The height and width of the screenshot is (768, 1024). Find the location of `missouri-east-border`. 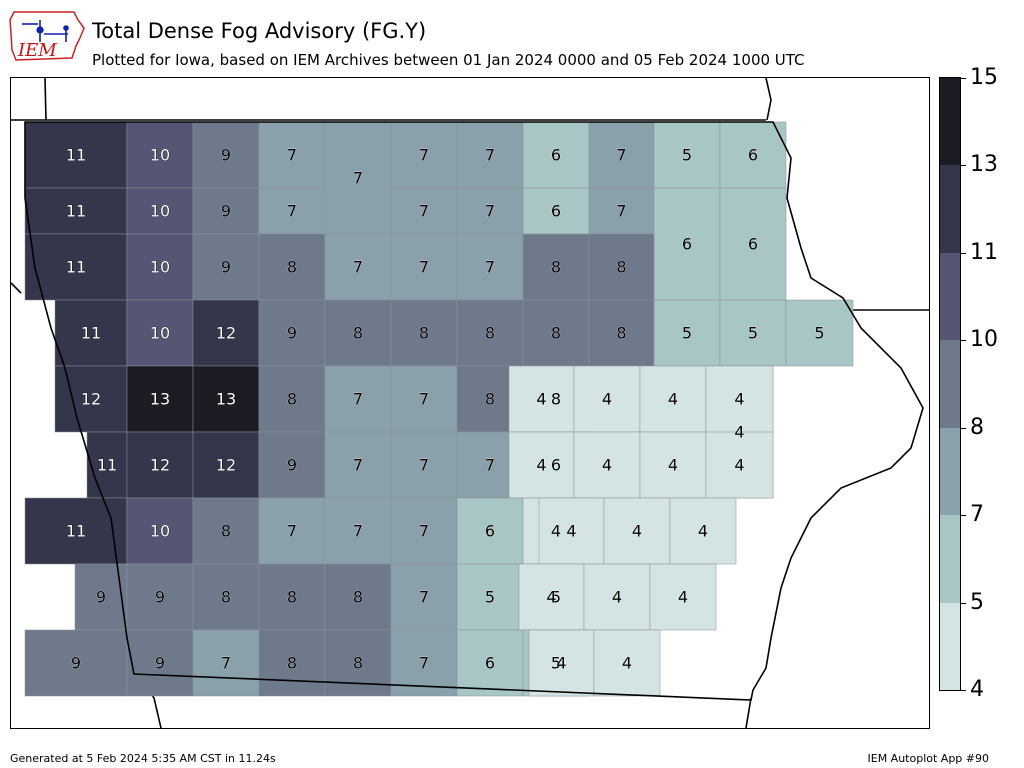

missouri-east-border is located at coordinates (748, 712).